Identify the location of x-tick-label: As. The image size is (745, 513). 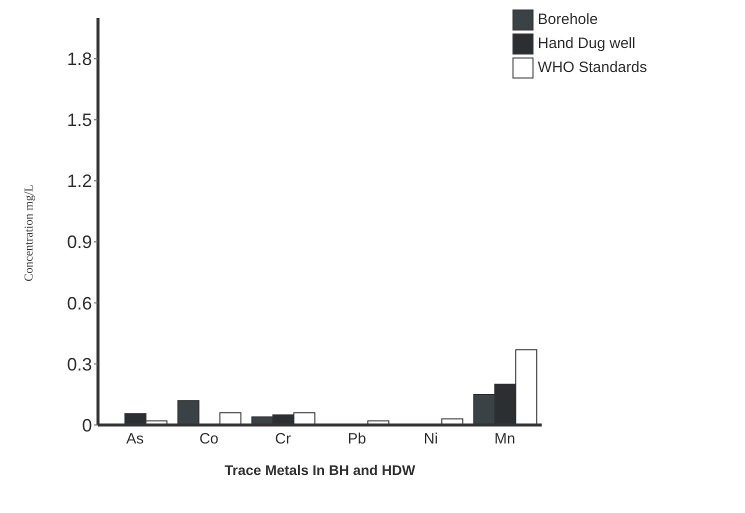
(135, 439).